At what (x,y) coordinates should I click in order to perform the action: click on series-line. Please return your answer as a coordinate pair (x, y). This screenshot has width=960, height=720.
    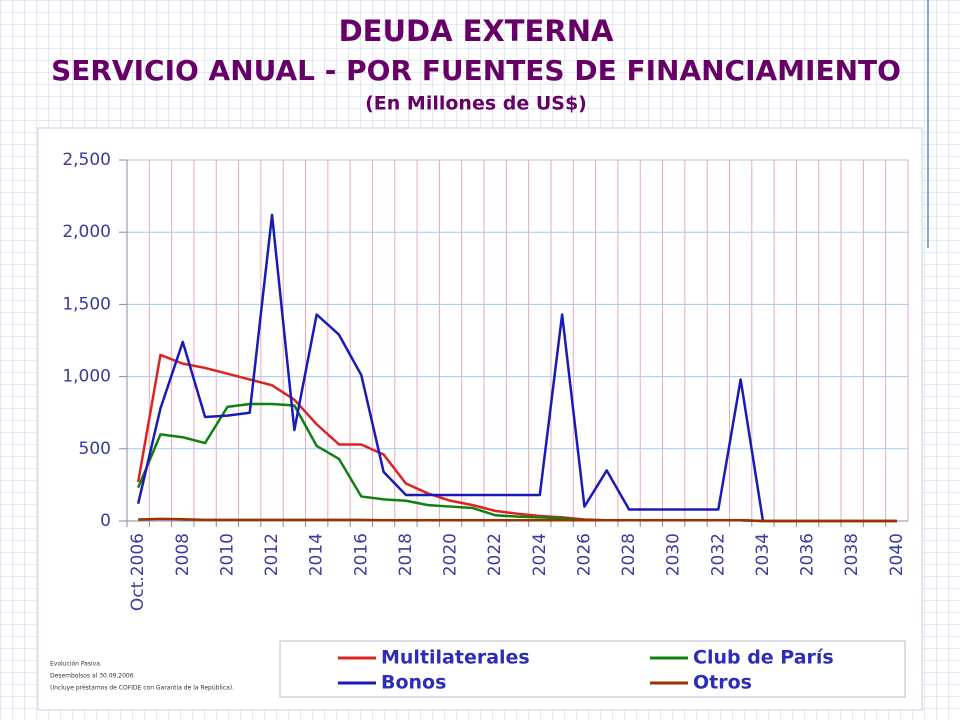
    Looking at the image, I should click on (517, 520).